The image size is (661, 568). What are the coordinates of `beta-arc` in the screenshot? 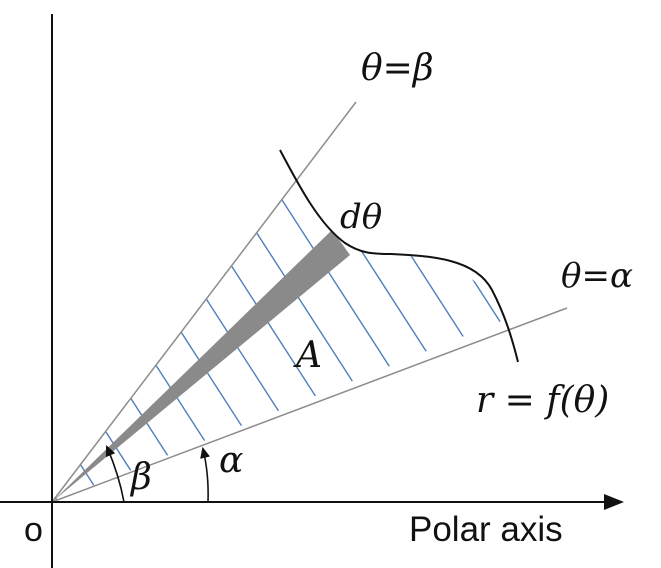 It's located at (115, 473).